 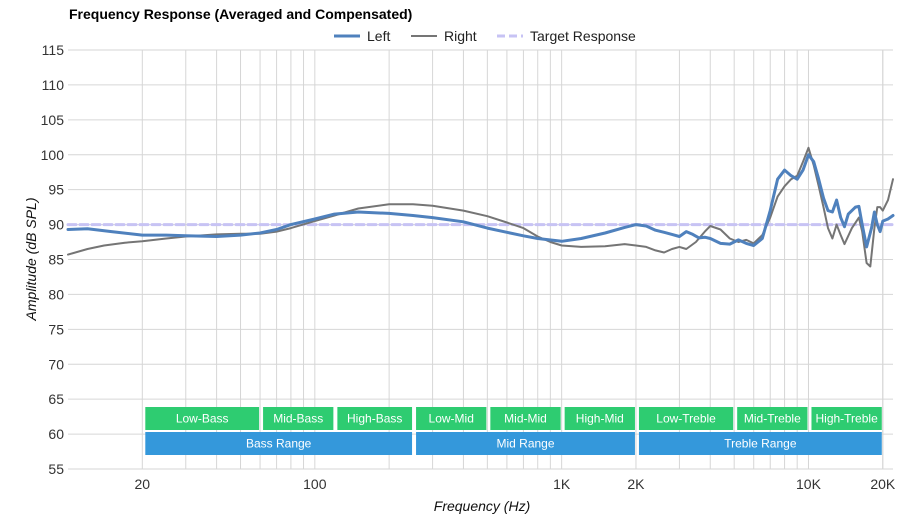 I want to click on legend-item-target: Target Response, so click(x=566, y=36).